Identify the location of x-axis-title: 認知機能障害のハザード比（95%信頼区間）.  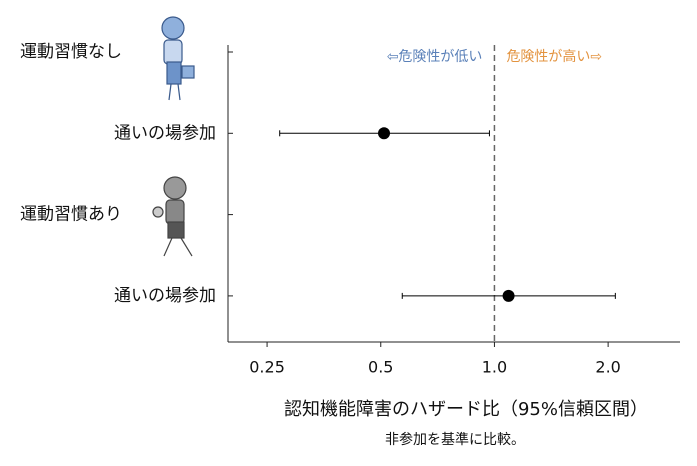
(466, 409).